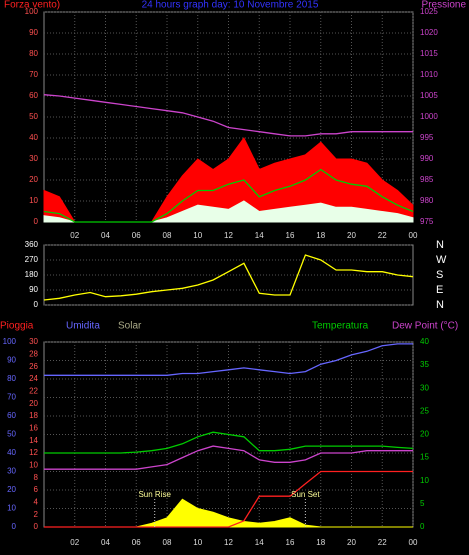  I want to click on y3-tick-label: 4, so click(36, 501).